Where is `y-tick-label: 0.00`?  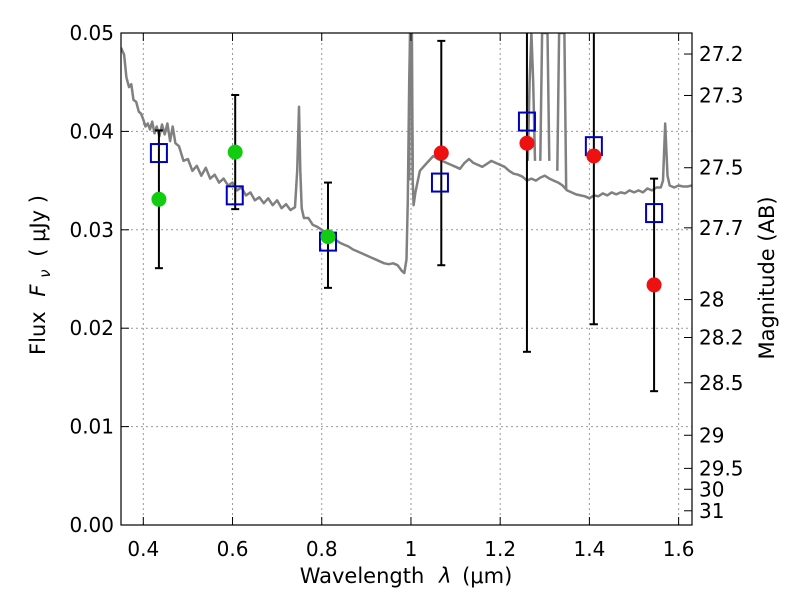
y-tick-label: 0.00 is located at coordinates (91, 525).